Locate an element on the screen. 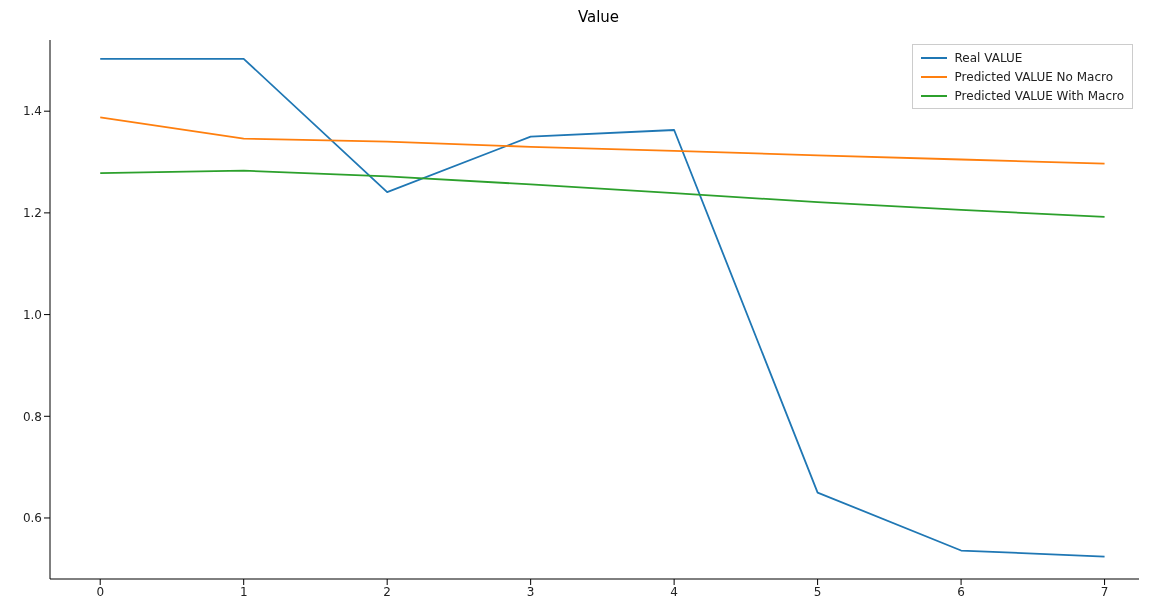 Image resolution: width=1157 pixels, height=614 pixels. x-tick-label: 2 is located at coordinates (387, 591).